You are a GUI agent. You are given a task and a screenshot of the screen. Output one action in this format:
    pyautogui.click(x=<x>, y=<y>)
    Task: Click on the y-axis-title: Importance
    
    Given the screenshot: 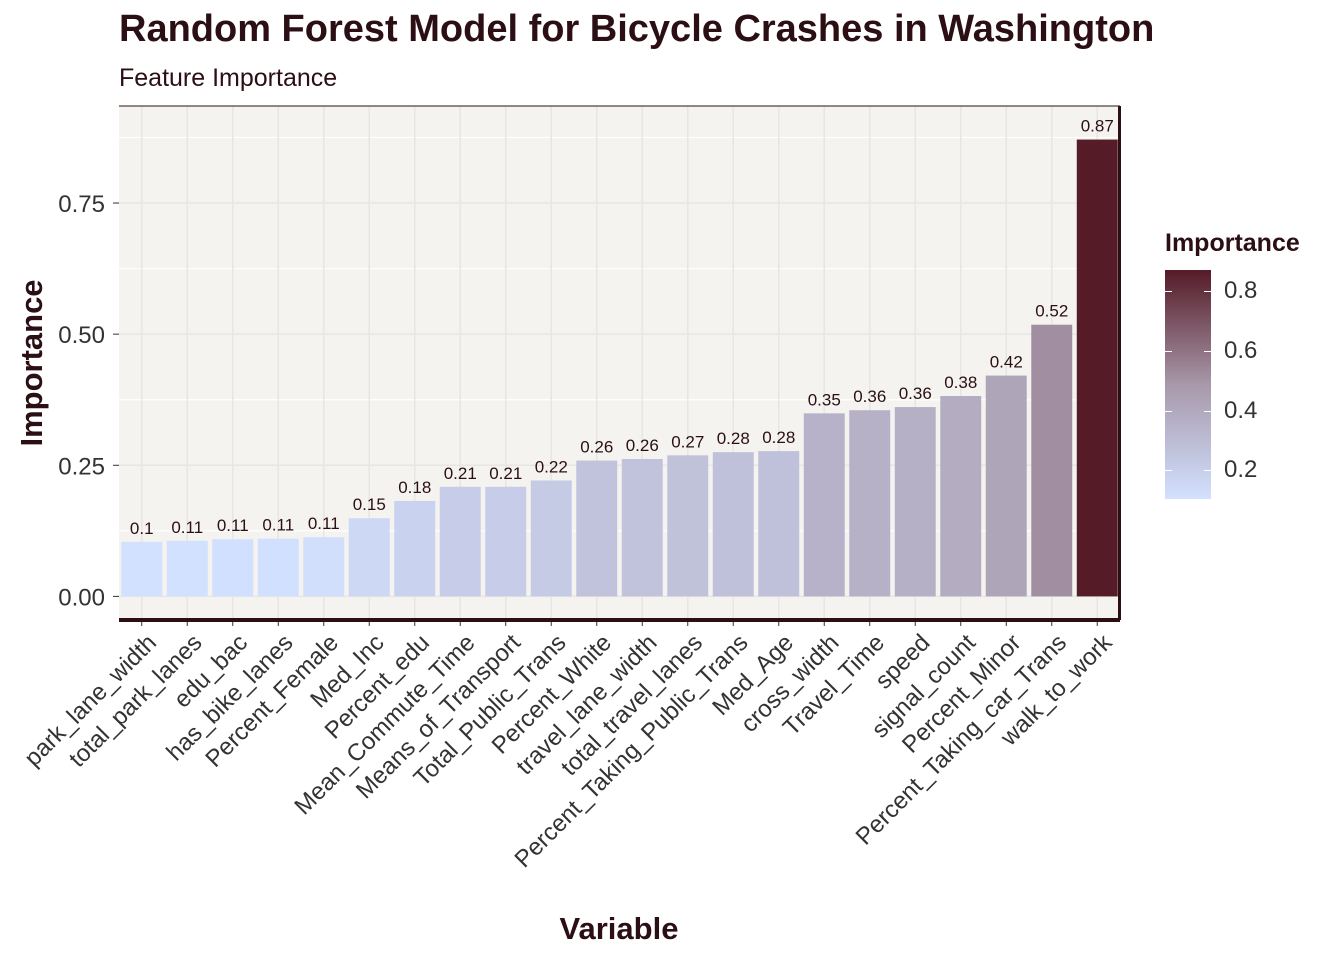 What is the action you would take?
    pyautogui.click(x=31, y=362)
    